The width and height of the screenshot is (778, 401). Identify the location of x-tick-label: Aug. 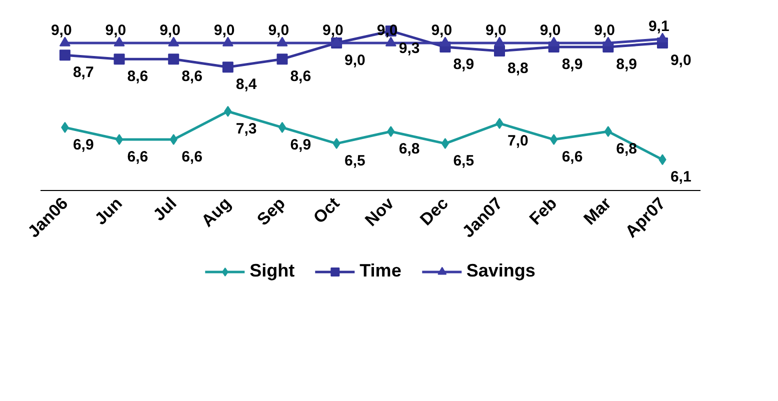
(216, 212).